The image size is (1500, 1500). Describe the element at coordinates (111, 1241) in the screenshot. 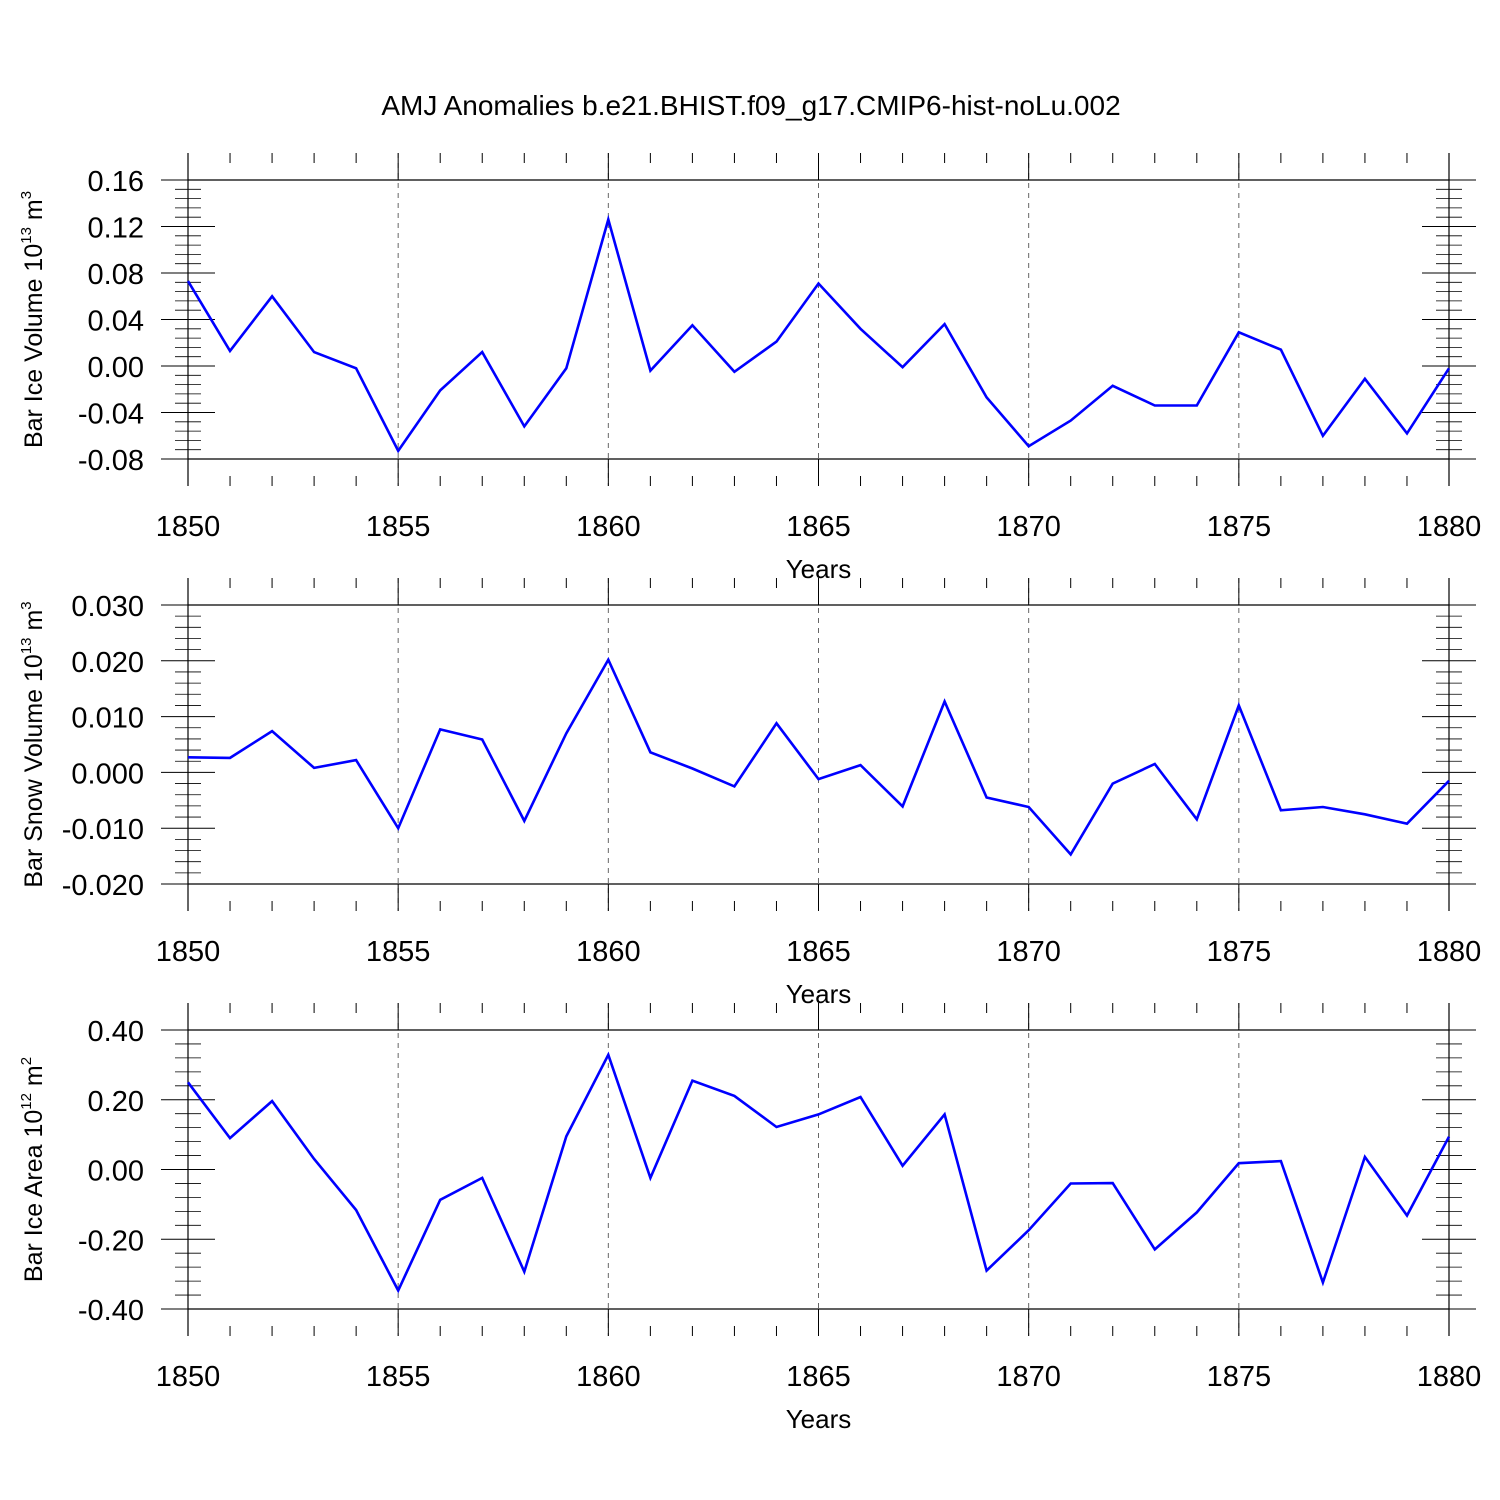

I see `y-tick-label: -0.20` at that location.